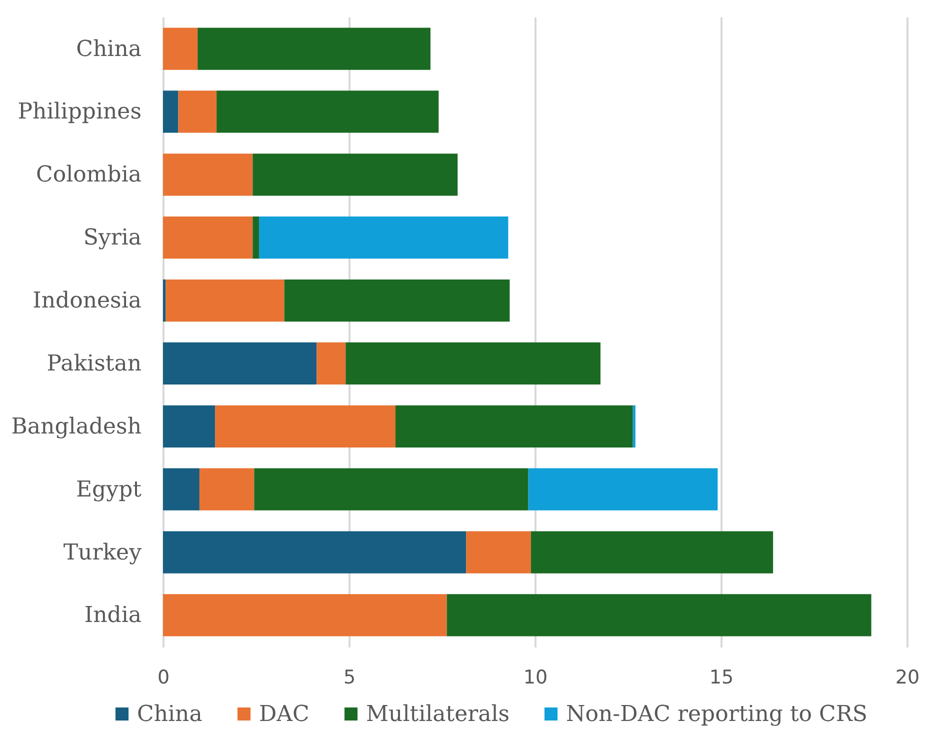 The width and height of the screenshot is (925, 742). Describe the element at coordinates (535, 677) in the screenshot. I see `x-tick-label: 10` at that location.